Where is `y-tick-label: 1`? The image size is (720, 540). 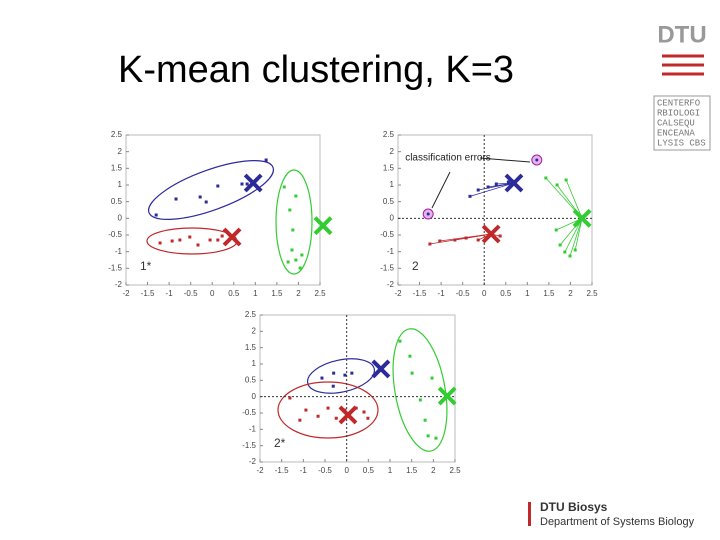
y-tick-label: 1 is located at coordinates (254, 363).